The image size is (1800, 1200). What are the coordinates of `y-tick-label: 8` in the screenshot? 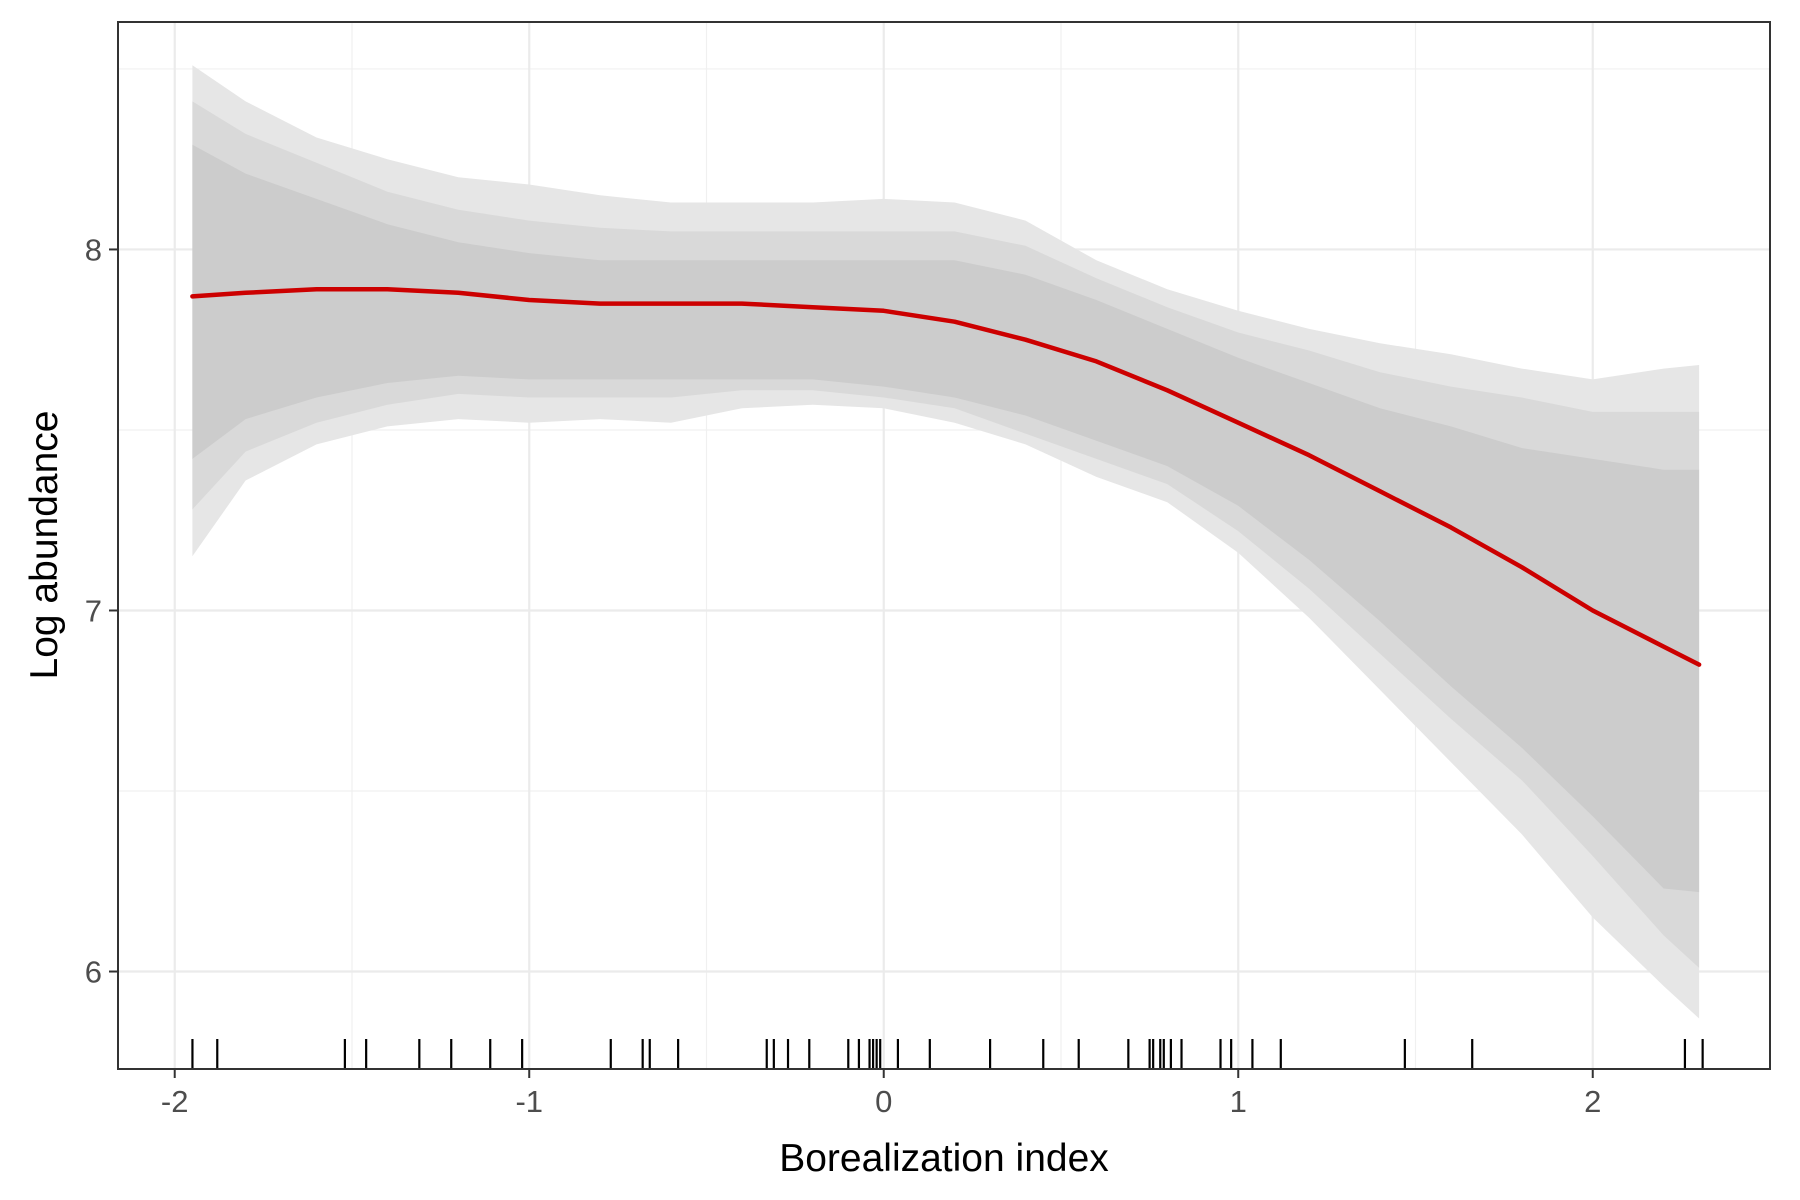 It's located at (93, 249).